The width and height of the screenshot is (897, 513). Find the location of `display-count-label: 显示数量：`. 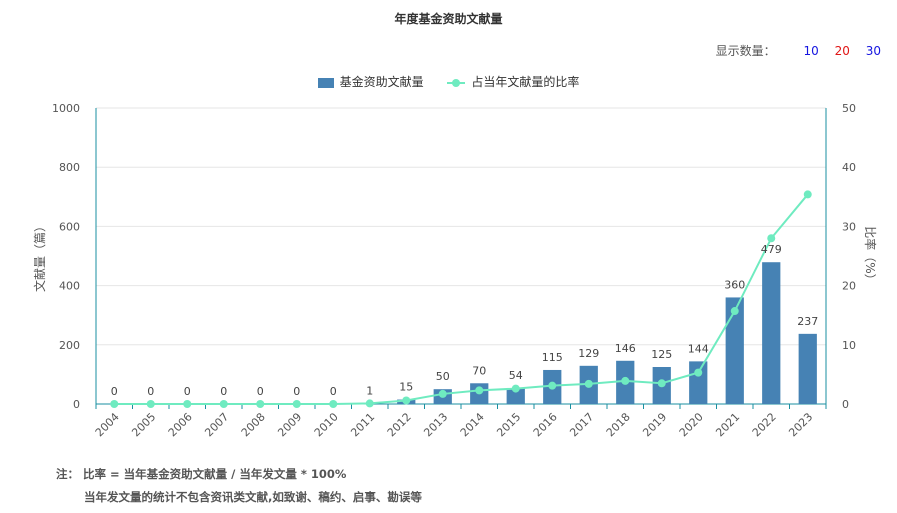

display-count-label: 显示数量： is located at coordinates (745, 51).